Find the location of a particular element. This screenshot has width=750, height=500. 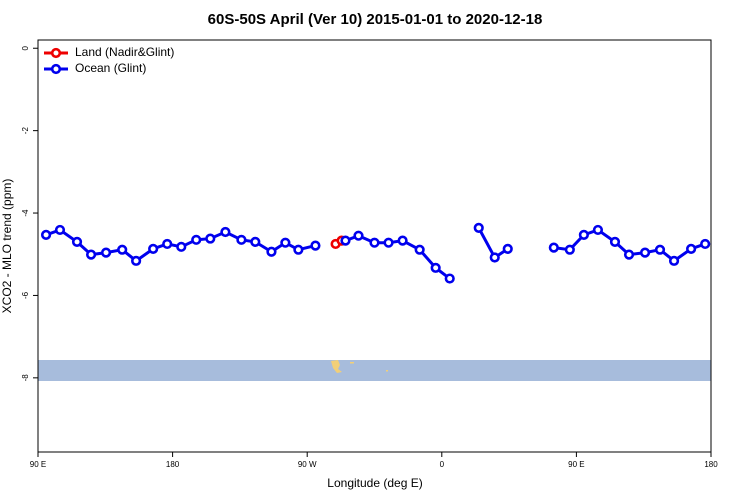

x-tick-label: 0 is located at coordinates (442, 464).